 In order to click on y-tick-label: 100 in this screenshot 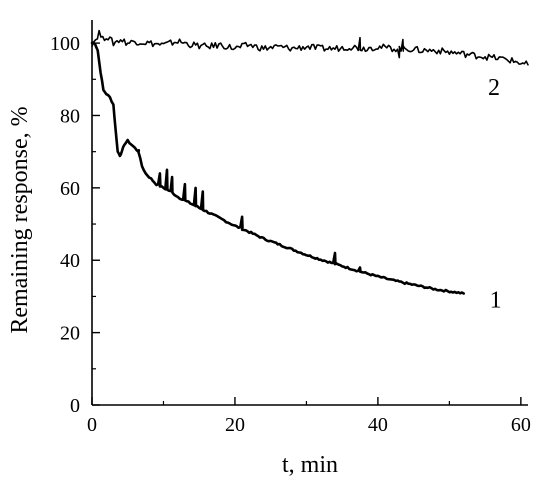, I will do `click(65, 44)`.